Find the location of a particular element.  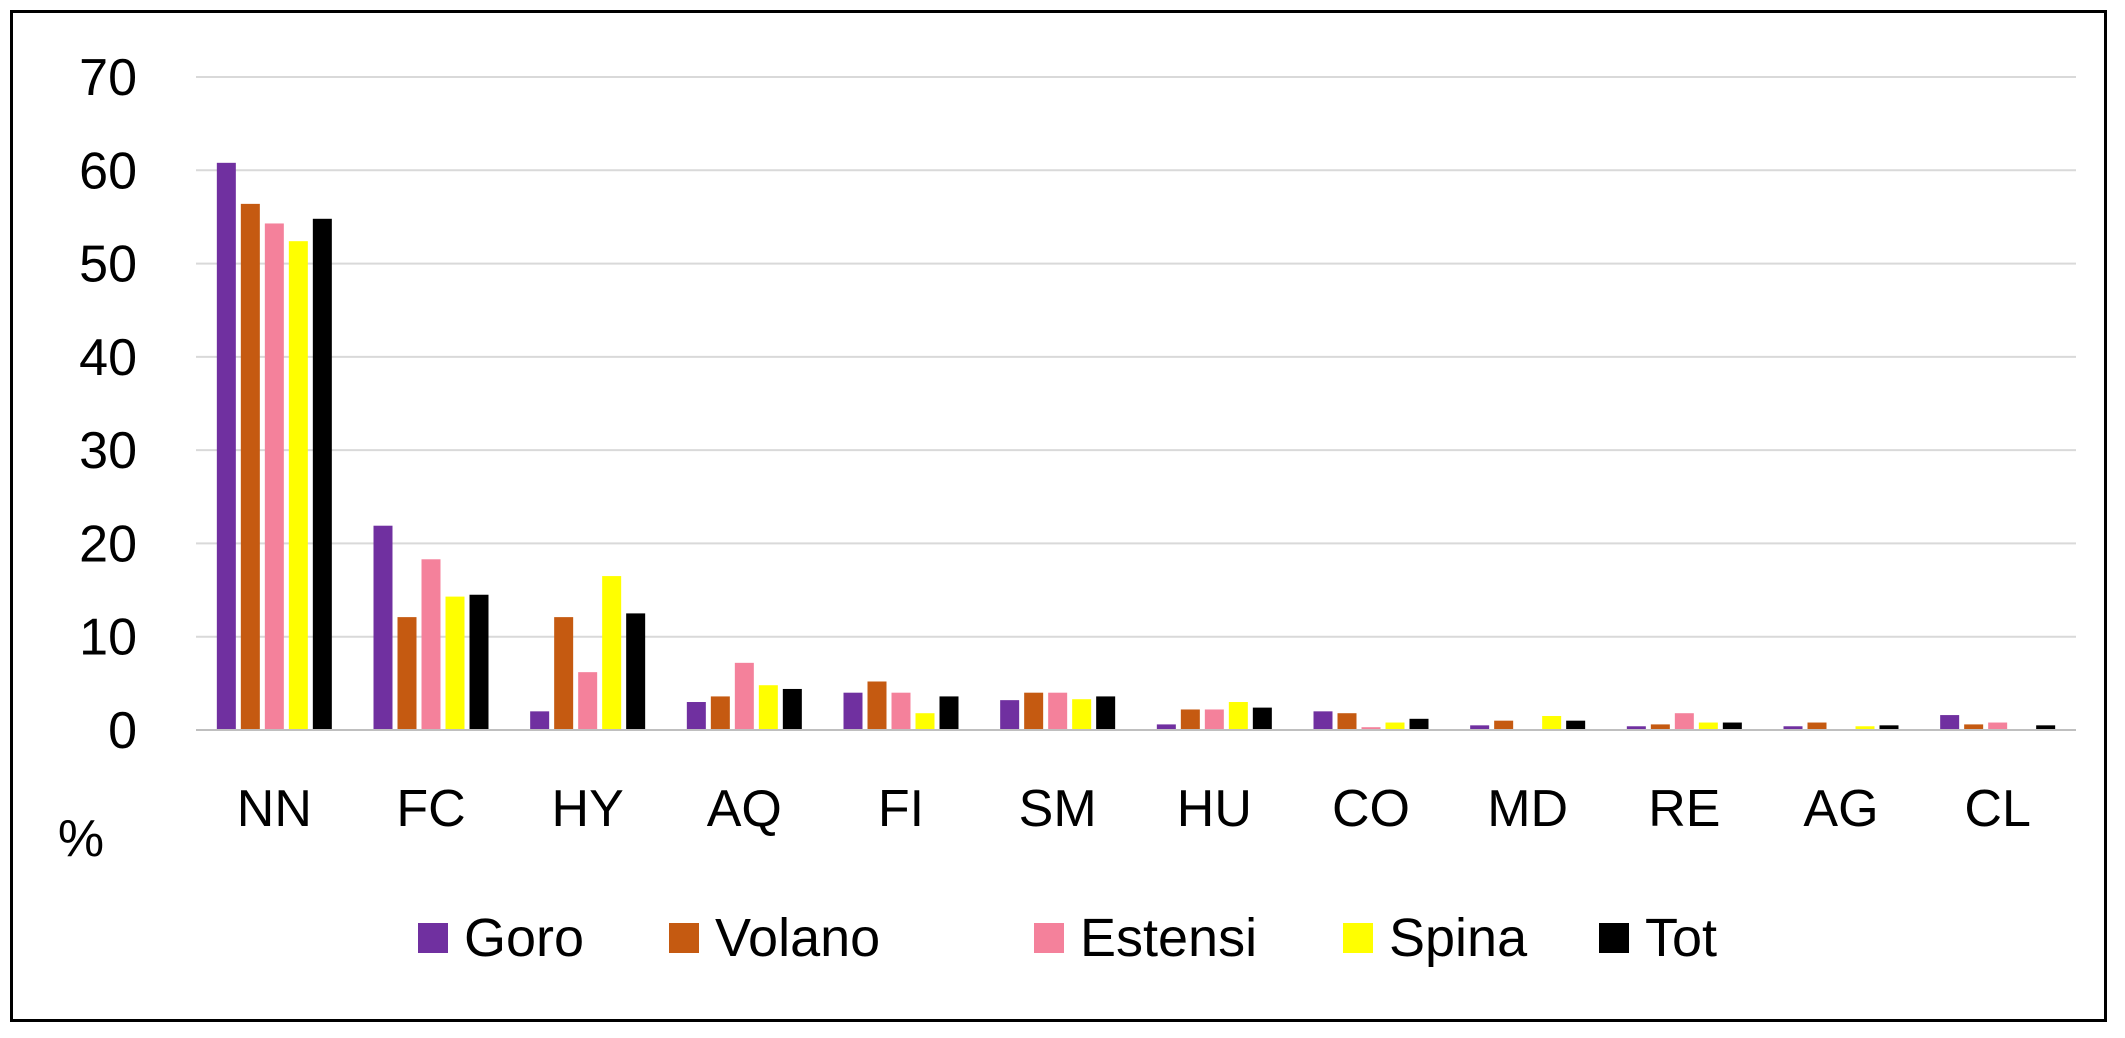

x-tick-label: FC is located at coordinates (430, 809).